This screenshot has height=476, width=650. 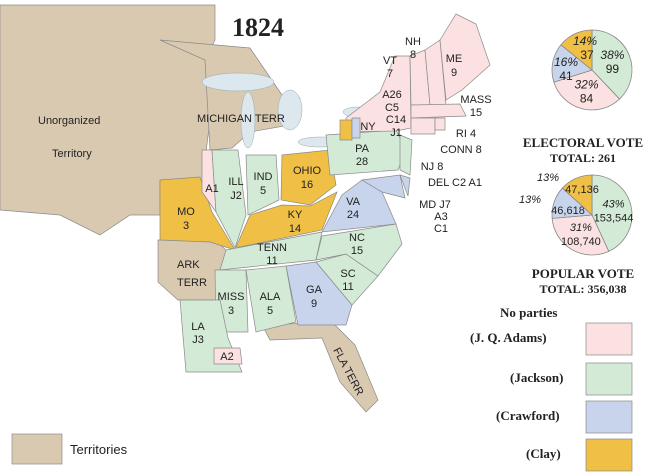 I want to click on state-ny-clay, so click(x=346, y=130).